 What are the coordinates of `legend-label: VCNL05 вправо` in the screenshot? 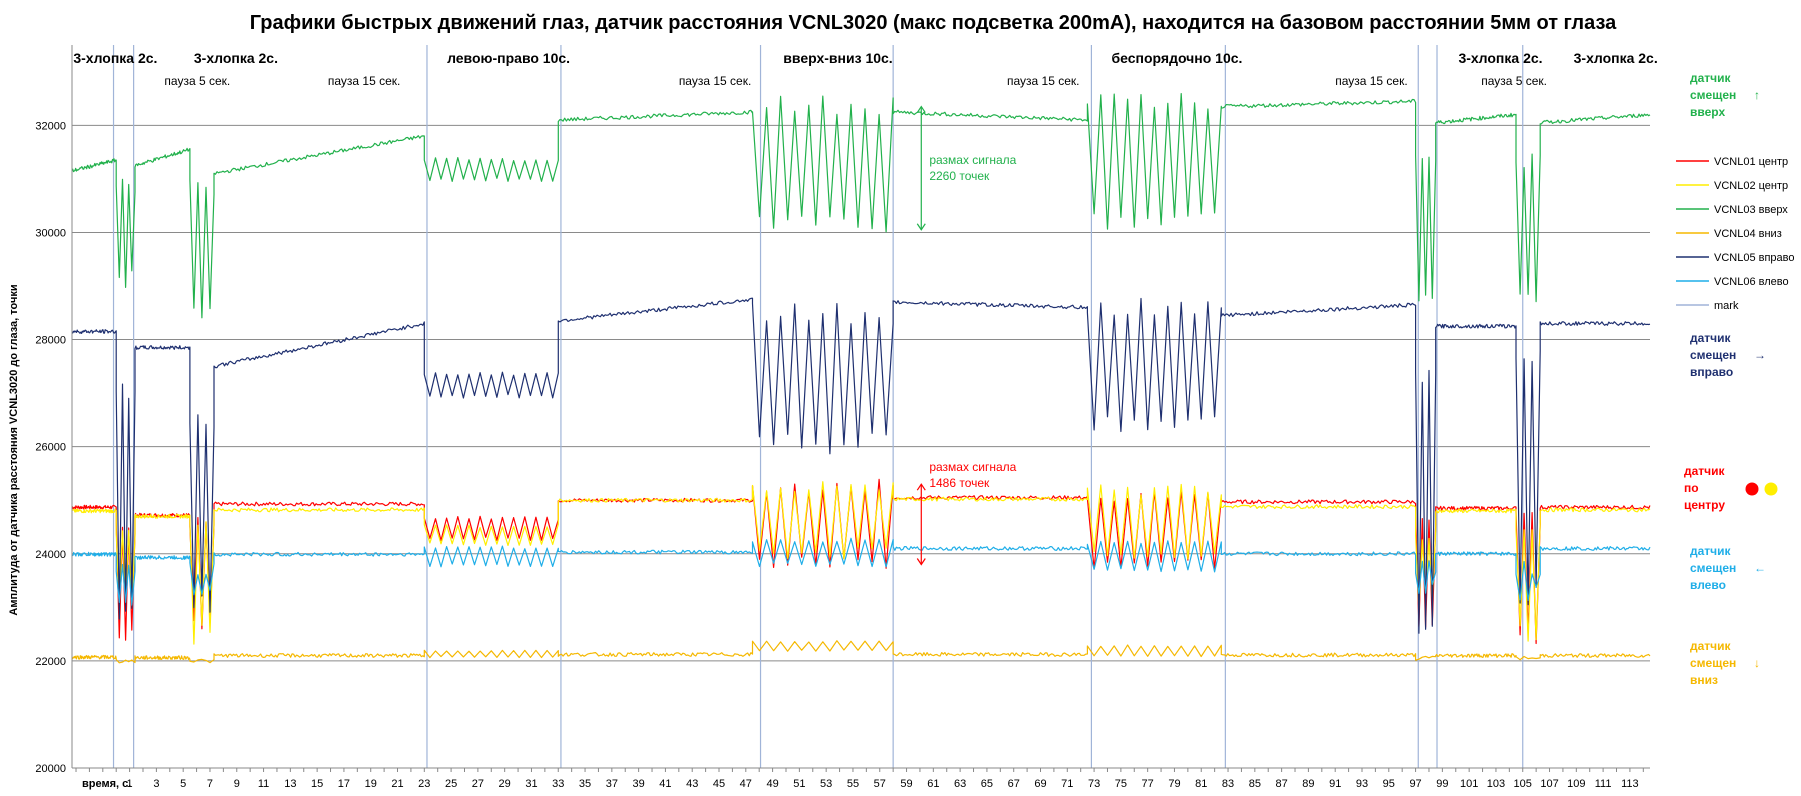 It's located at (1754, 258).